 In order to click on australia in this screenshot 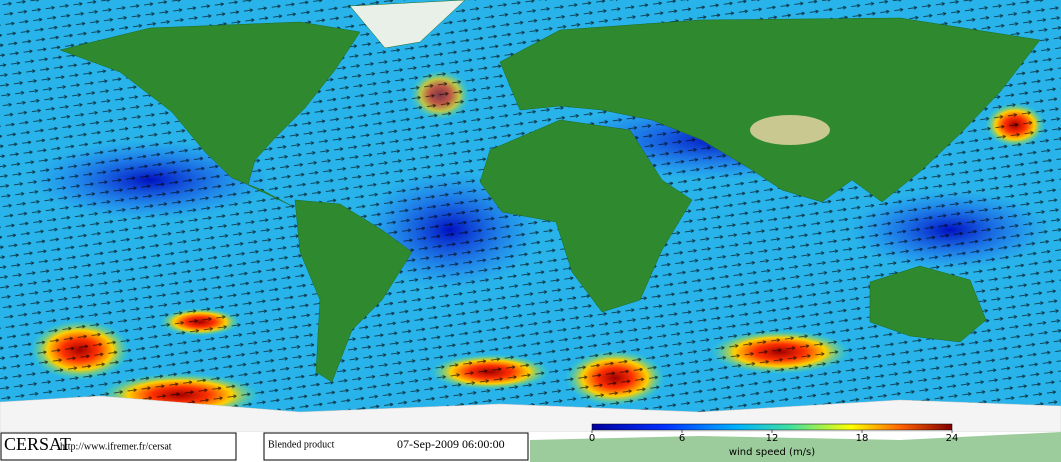, I will do `click(928, 304)`.